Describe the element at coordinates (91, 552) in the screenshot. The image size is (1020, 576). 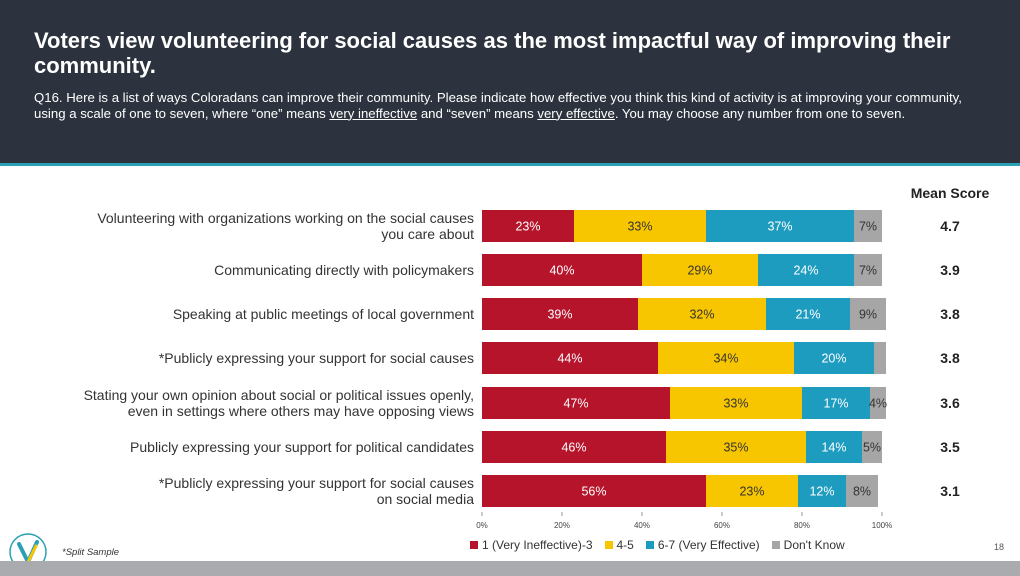
I see `footnote: *Split Sample` at that location.